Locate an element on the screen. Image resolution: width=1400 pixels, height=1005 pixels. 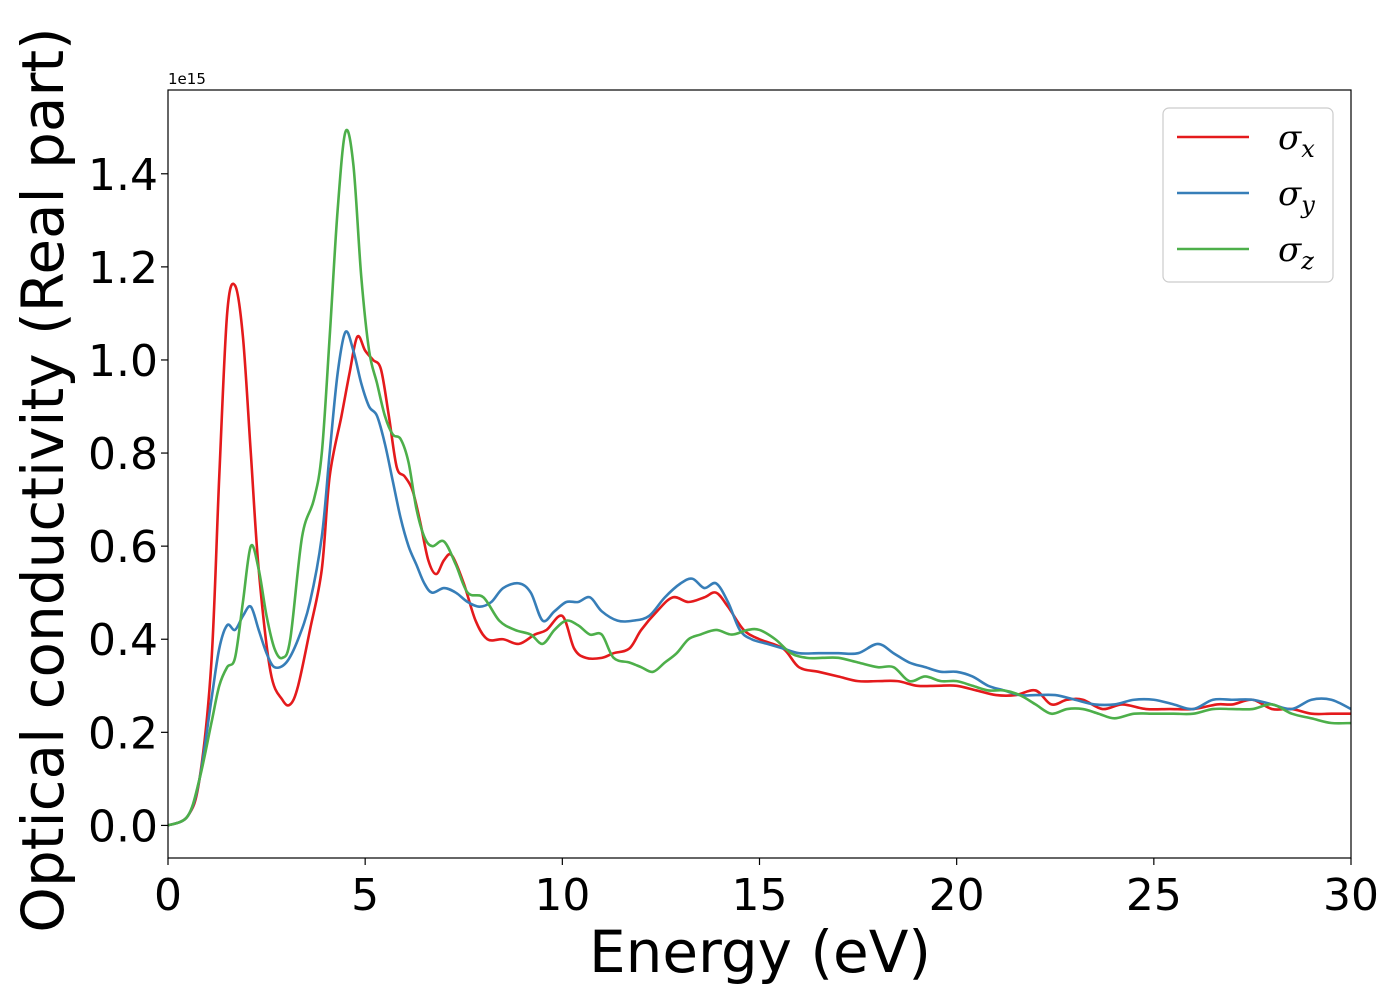
y-tick-label: 0.6 is located at coordinates (123, 547).